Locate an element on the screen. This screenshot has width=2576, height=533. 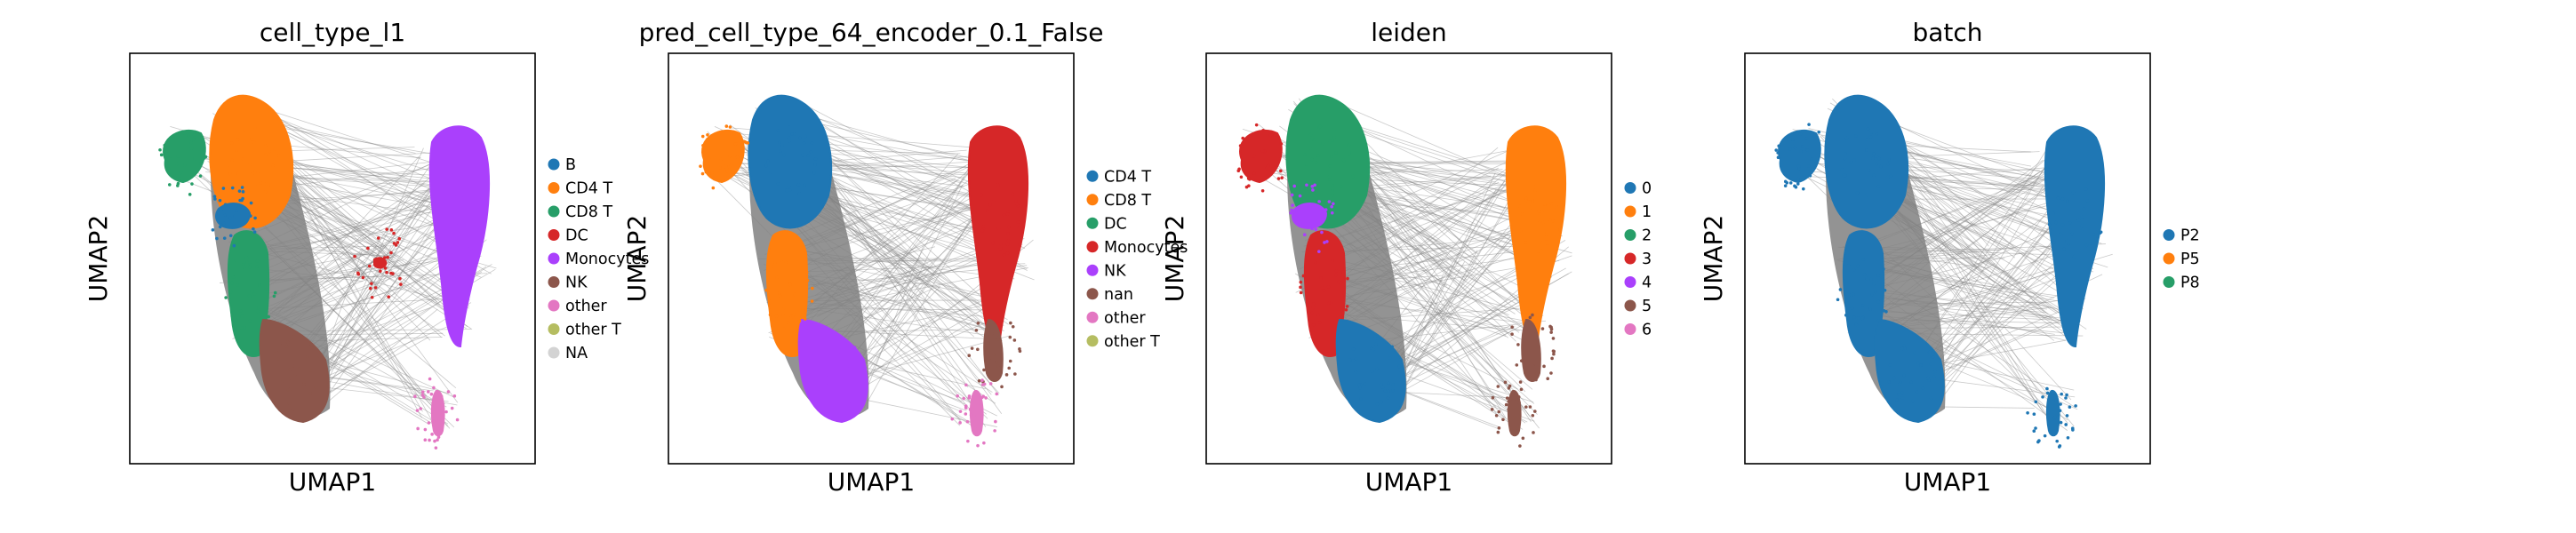
legend-label: CD8 T is located at coordinates (1127, 201).